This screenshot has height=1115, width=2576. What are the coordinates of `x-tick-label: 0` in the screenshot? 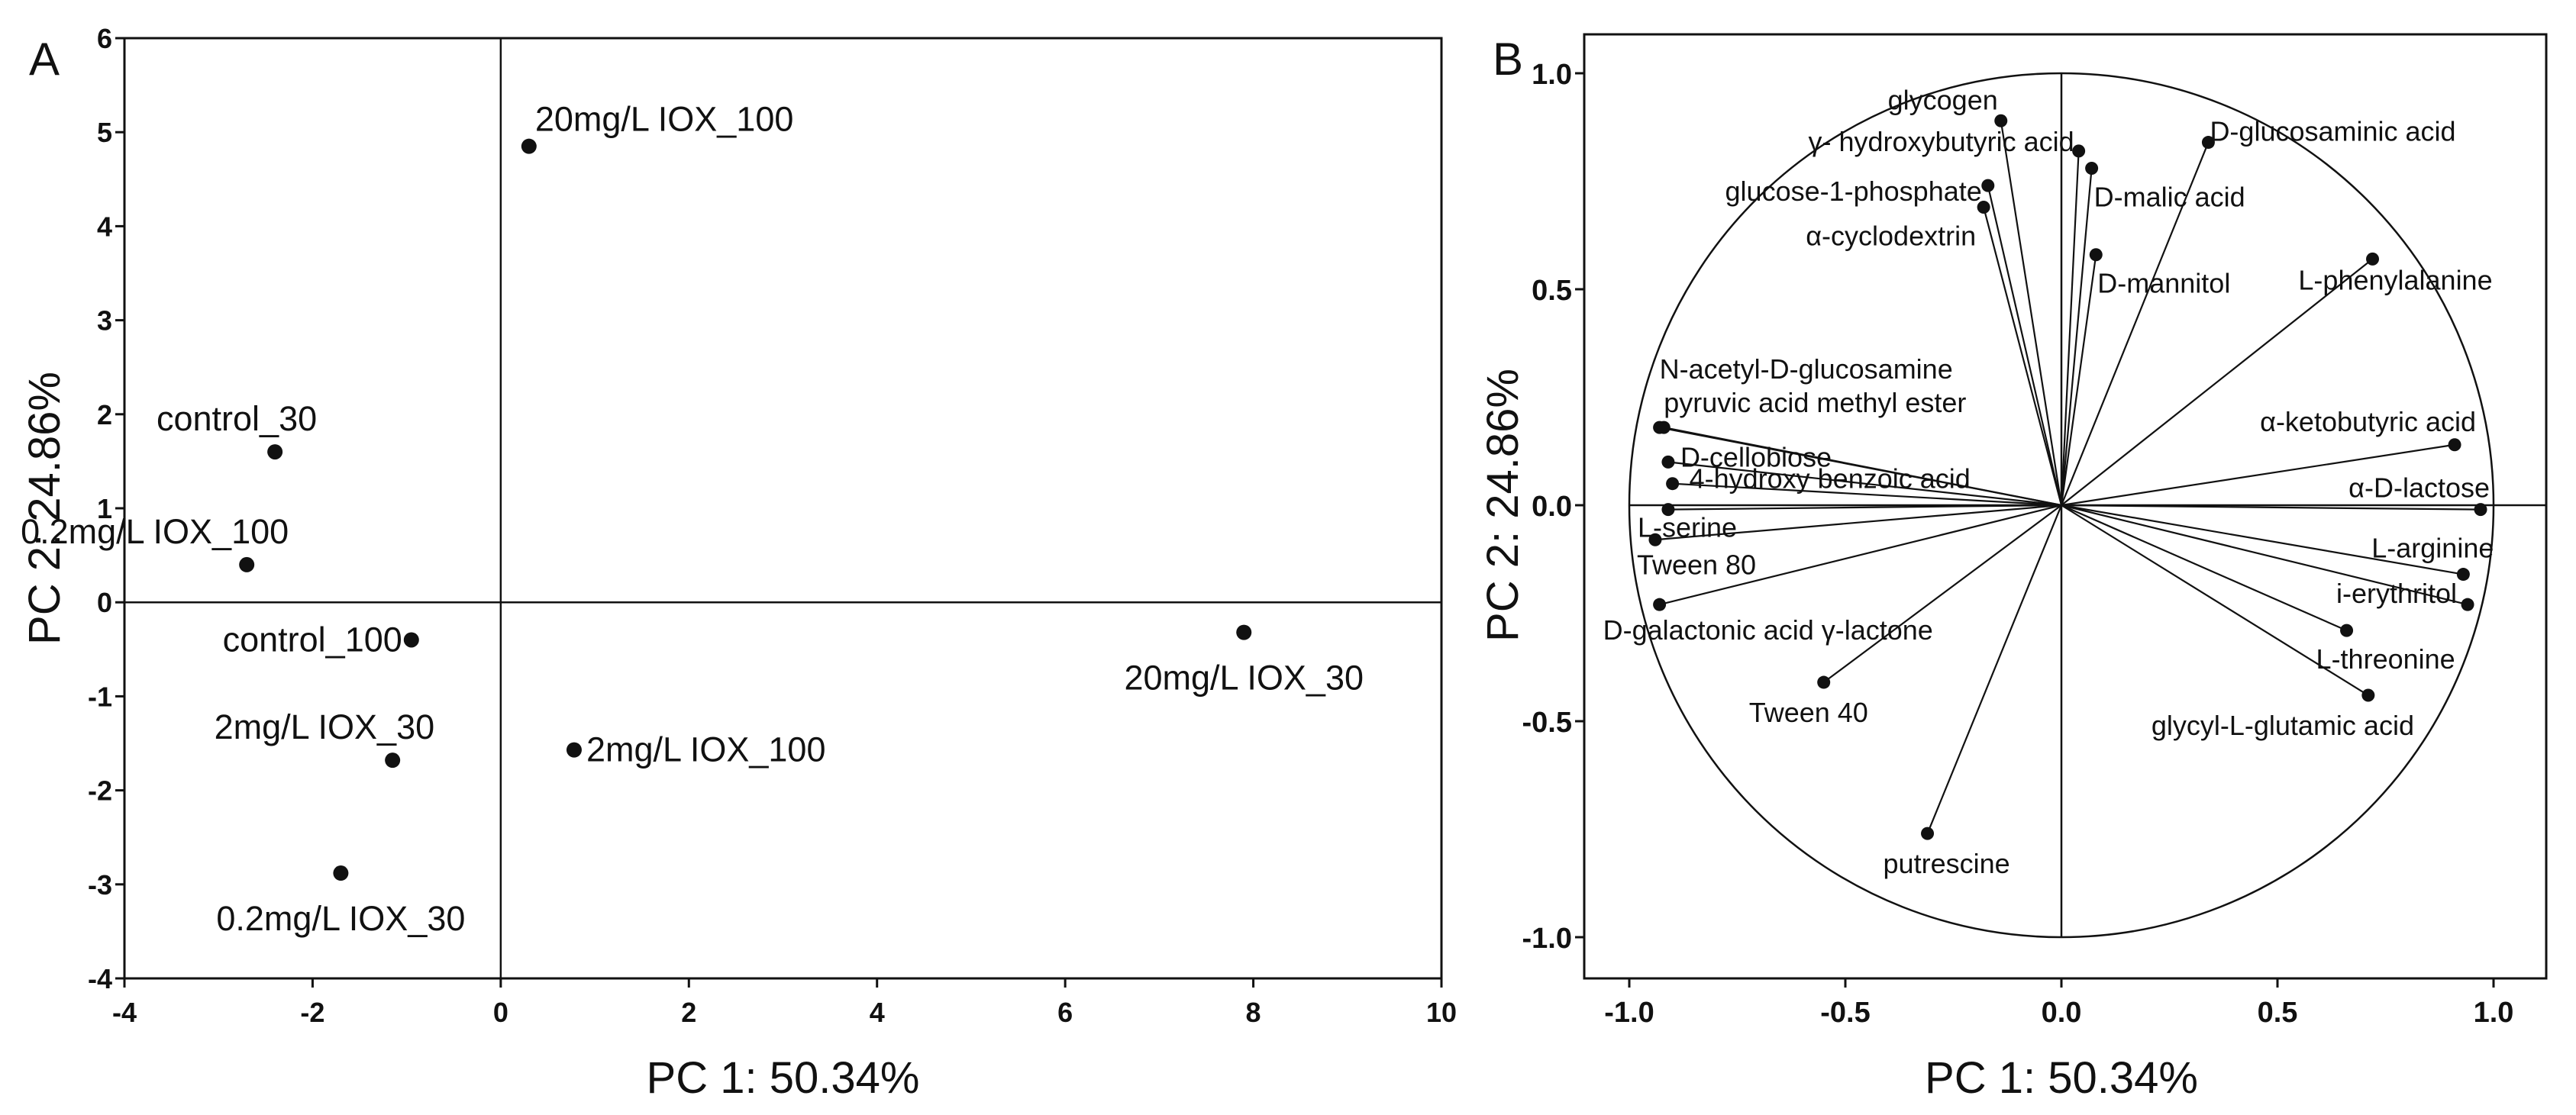 It's located at (500, 1013).